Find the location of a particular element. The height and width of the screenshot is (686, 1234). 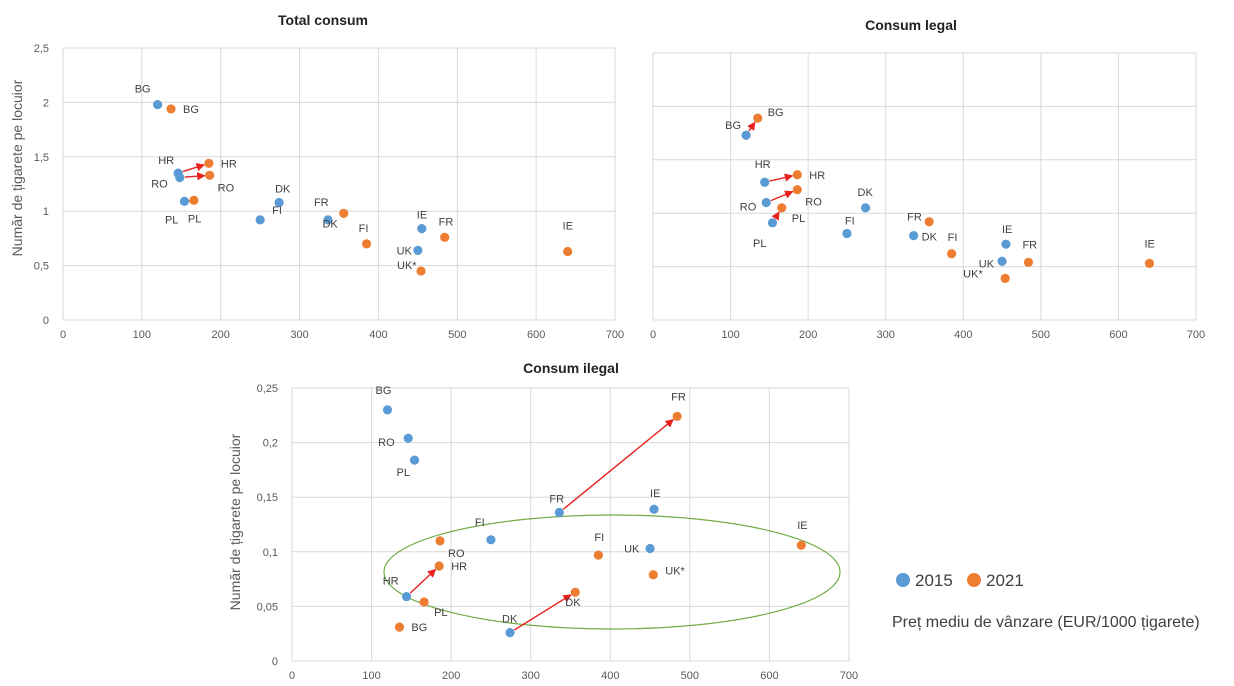

data-point-2021-FI is located at coordinates (367, 244).